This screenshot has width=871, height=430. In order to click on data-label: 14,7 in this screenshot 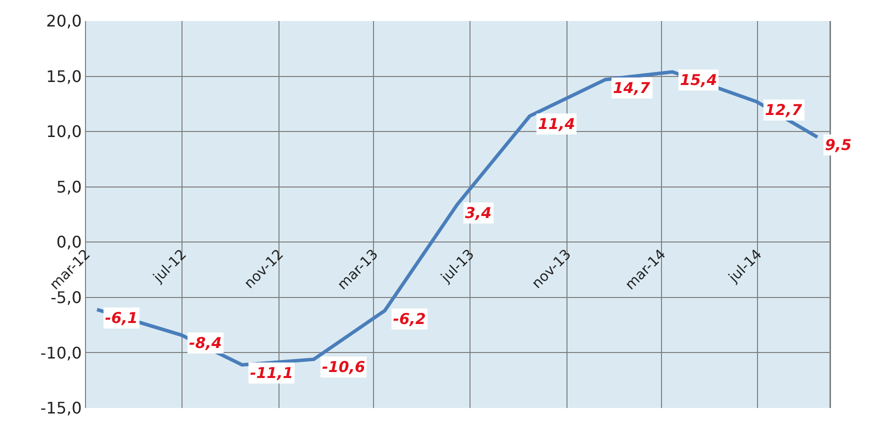, I will do `click(632, 88)`.